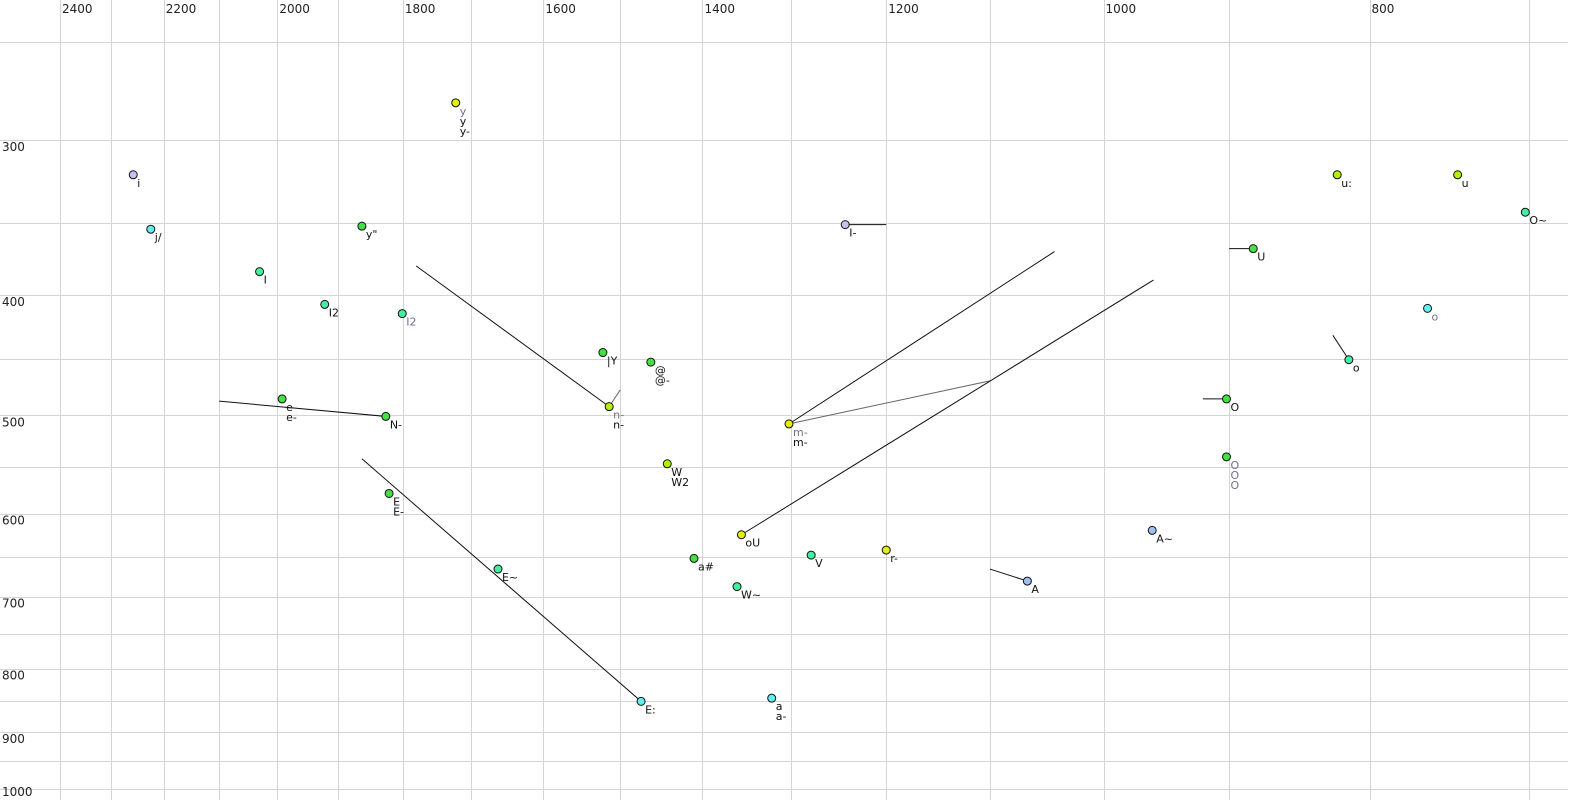  I want to click on point-label: r-, so click(894, 558).